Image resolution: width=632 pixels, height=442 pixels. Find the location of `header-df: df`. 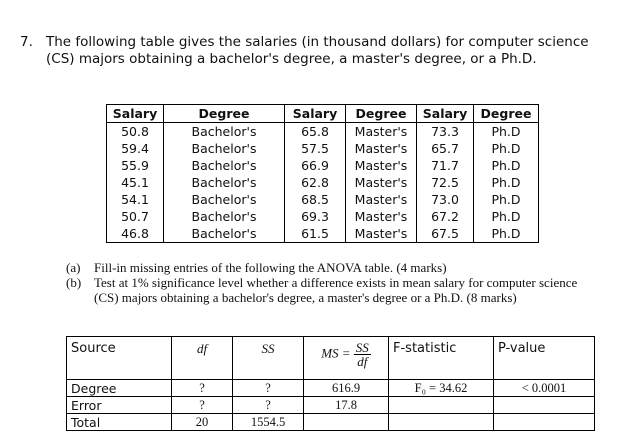

header-df: df is located at coordinates (202, 358).